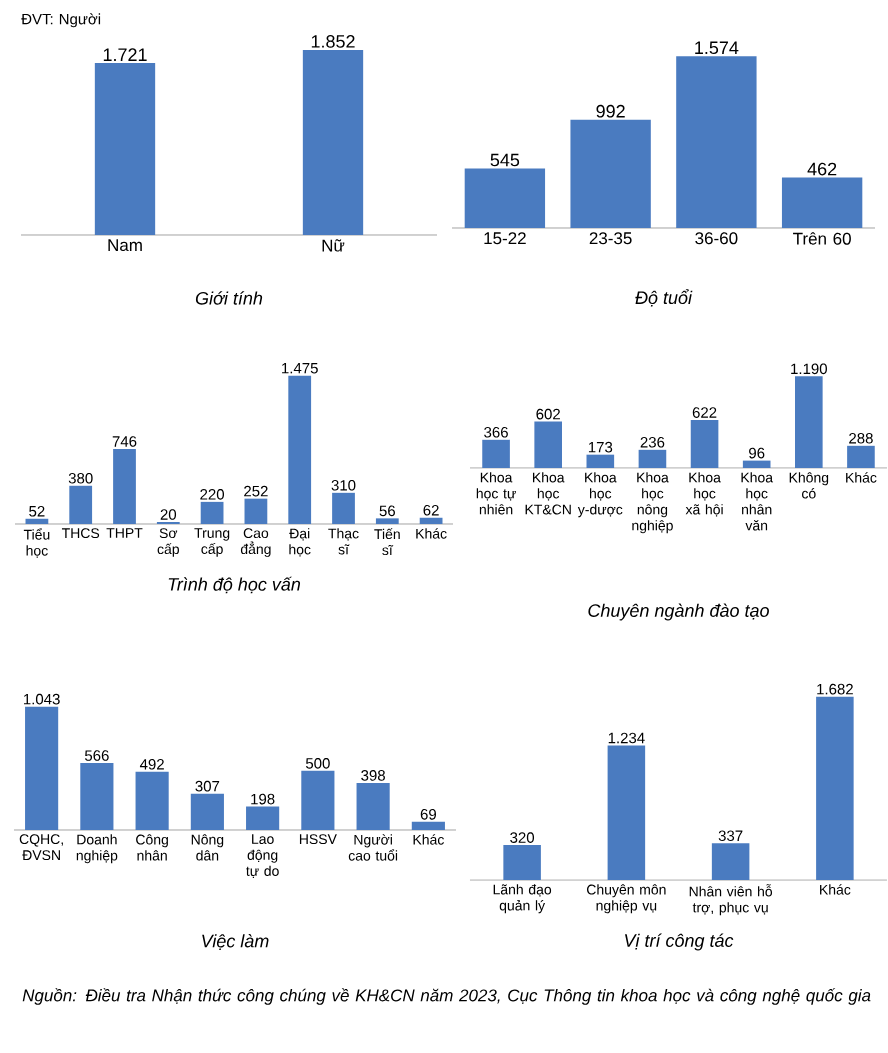 This screenshot has height=1053, width=888. What do you see at coordinates (610, 111) in the screenshot?
I see `data-label: 992` at bounding box center [610, 111].